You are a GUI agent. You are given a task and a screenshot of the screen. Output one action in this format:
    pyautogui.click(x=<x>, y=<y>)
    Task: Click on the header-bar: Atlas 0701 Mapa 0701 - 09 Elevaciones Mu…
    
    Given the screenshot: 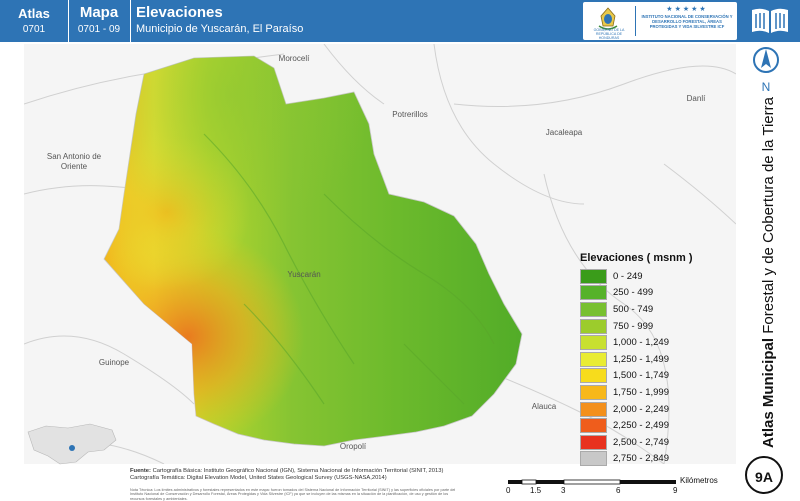 What is the action you would take?
    pyautogui.click(x=400, y=21)
    